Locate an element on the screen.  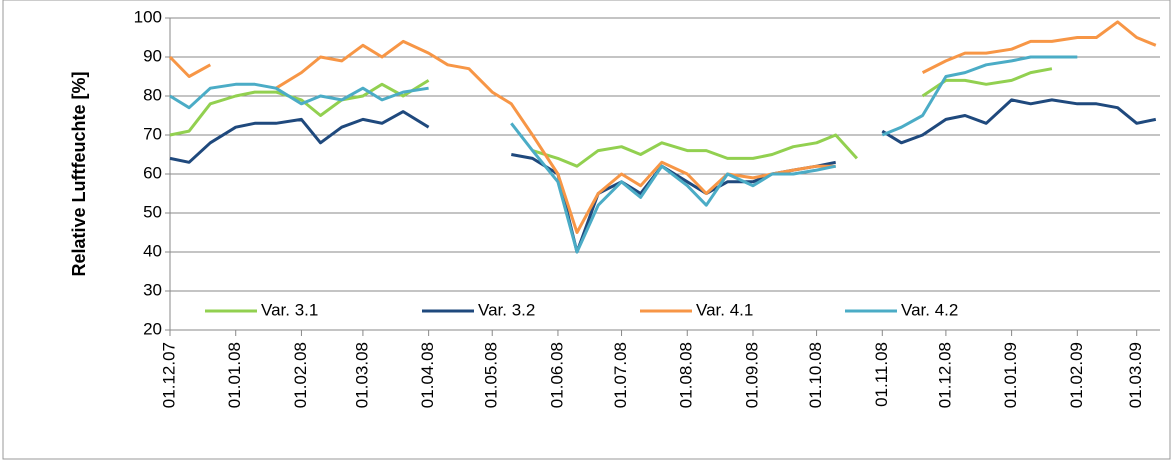
x-tick-label: 01.12.08 is located at coordinates (944, 375).